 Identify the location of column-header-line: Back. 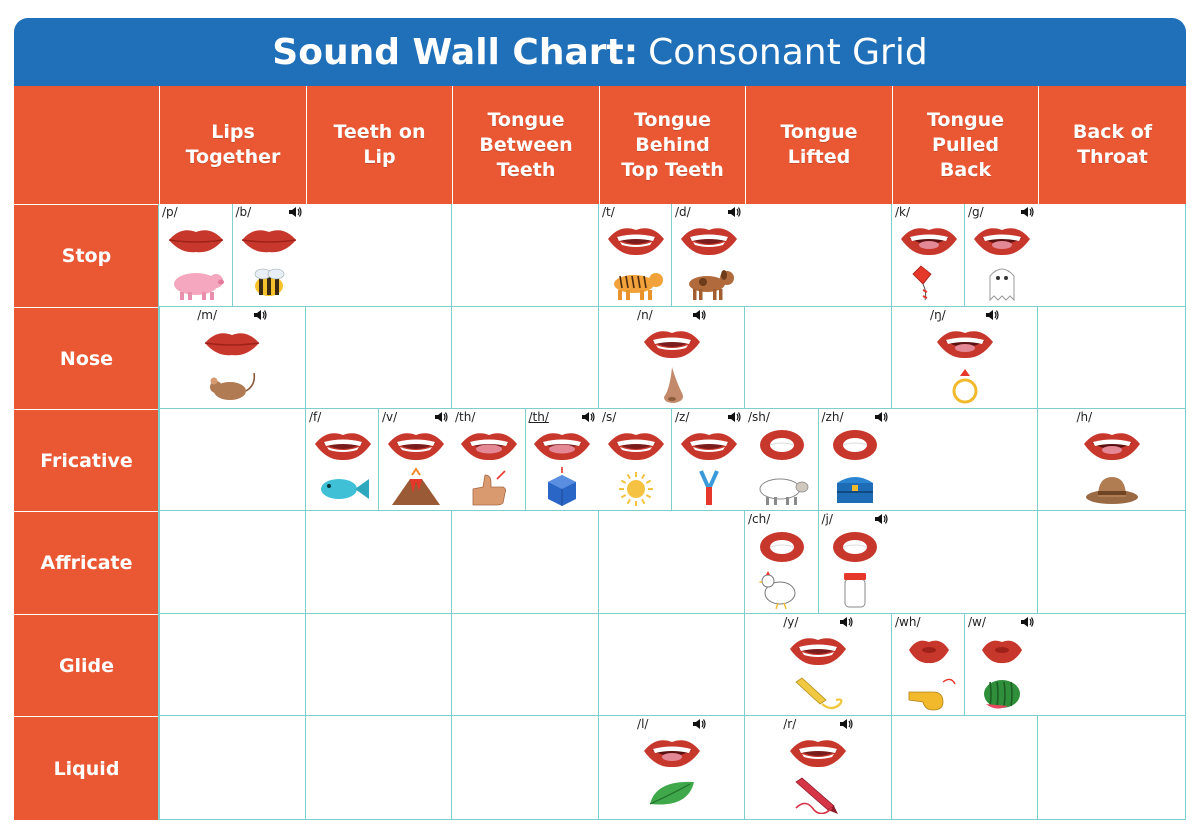
(965, 169).